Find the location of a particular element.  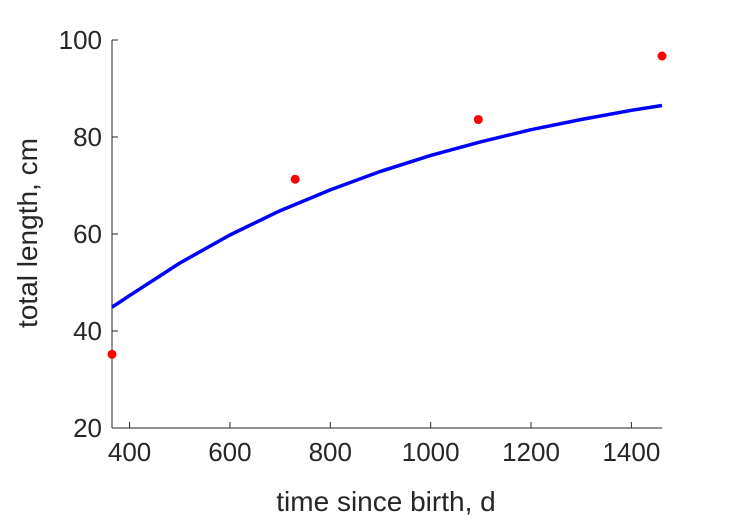

y-axis-ticks: 20 40 60 80 100 is located at coordinates (88, 234).